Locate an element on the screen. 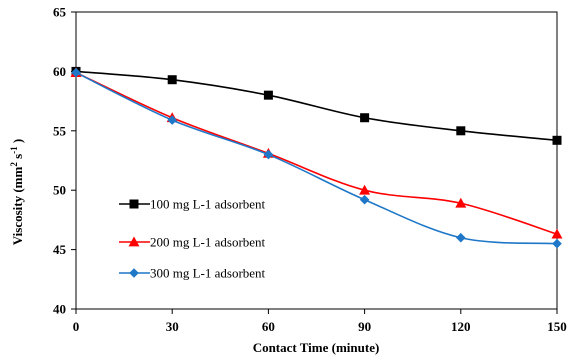 This screenshot has width=569, height=360. legend-label: 100 mg L-1 adsorbent is located at coordinates (208, 204).